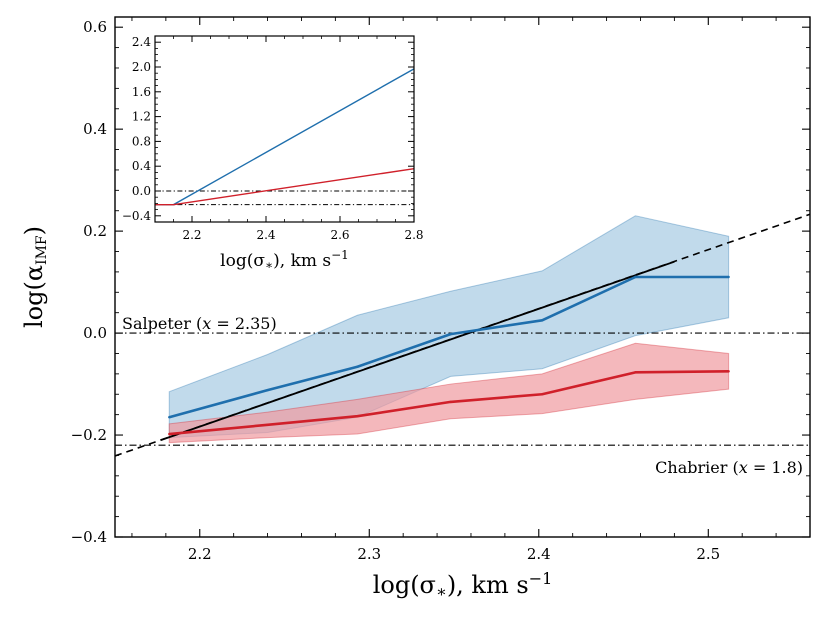 Image resolution: width=830 pixels, height=623 pixels. Describe the element at coordinates (285, 137) in the screenshot. I see `inset-lines` at that location.